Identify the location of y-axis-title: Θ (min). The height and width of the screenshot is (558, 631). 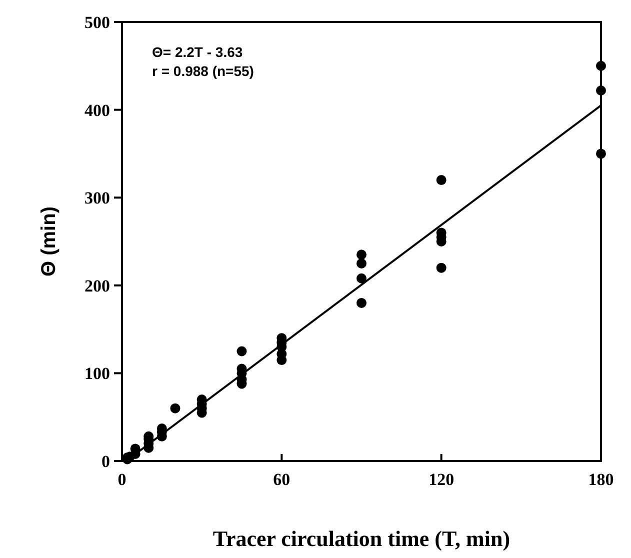
(49, 241).